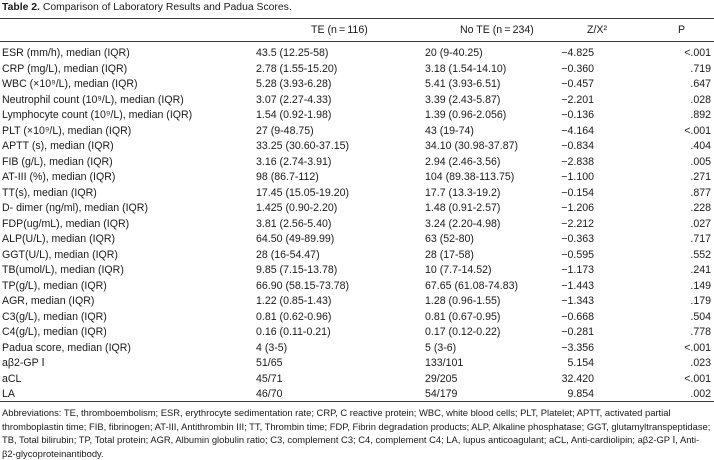 Image resolution: width=714 pixels, height=460 pixels. I want to click on cell-p: .552, so click(700, 254).